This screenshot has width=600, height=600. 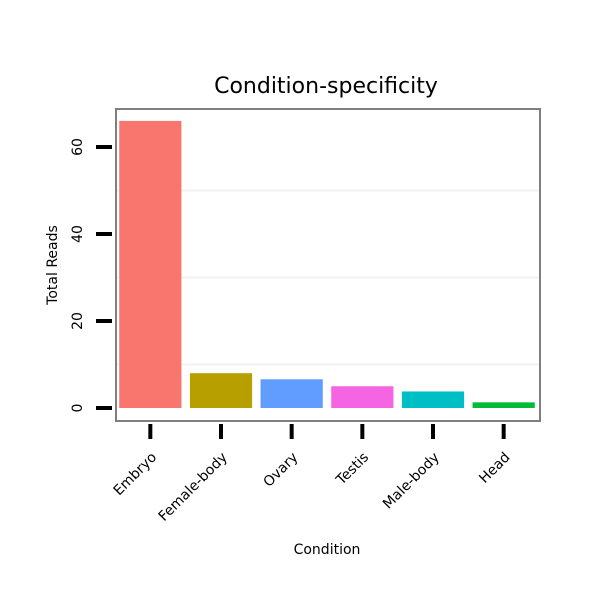 What do you see at coordinates (494, 468) in the screenshot?
I see `x-tick-label: Head` at bounding box center [494, 468].